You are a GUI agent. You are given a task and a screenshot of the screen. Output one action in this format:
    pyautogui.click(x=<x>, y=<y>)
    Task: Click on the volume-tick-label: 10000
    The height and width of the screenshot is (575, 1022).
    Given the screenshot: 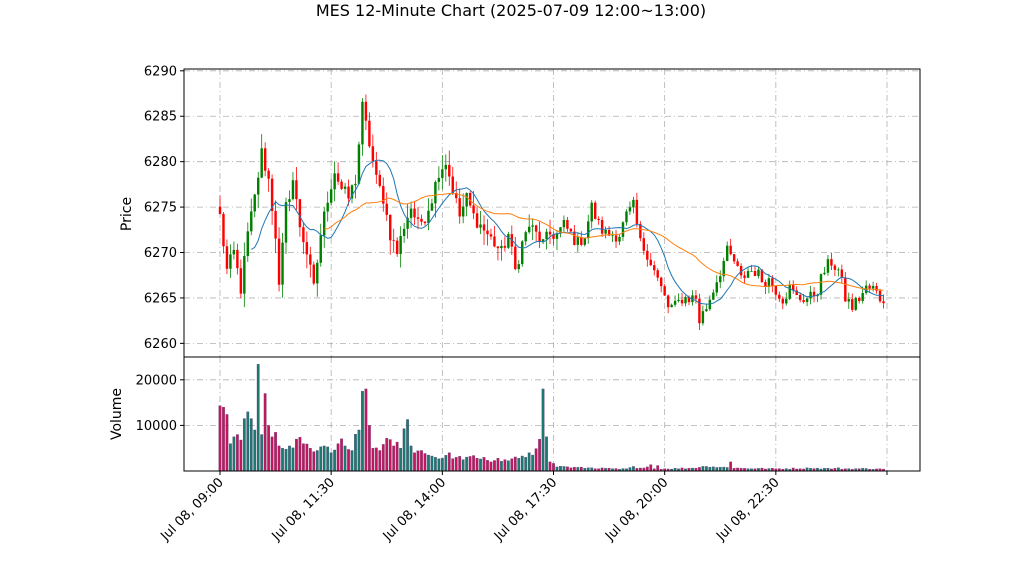 What is the action you would take?
    pyautogui.click(x=156, y=426)
    